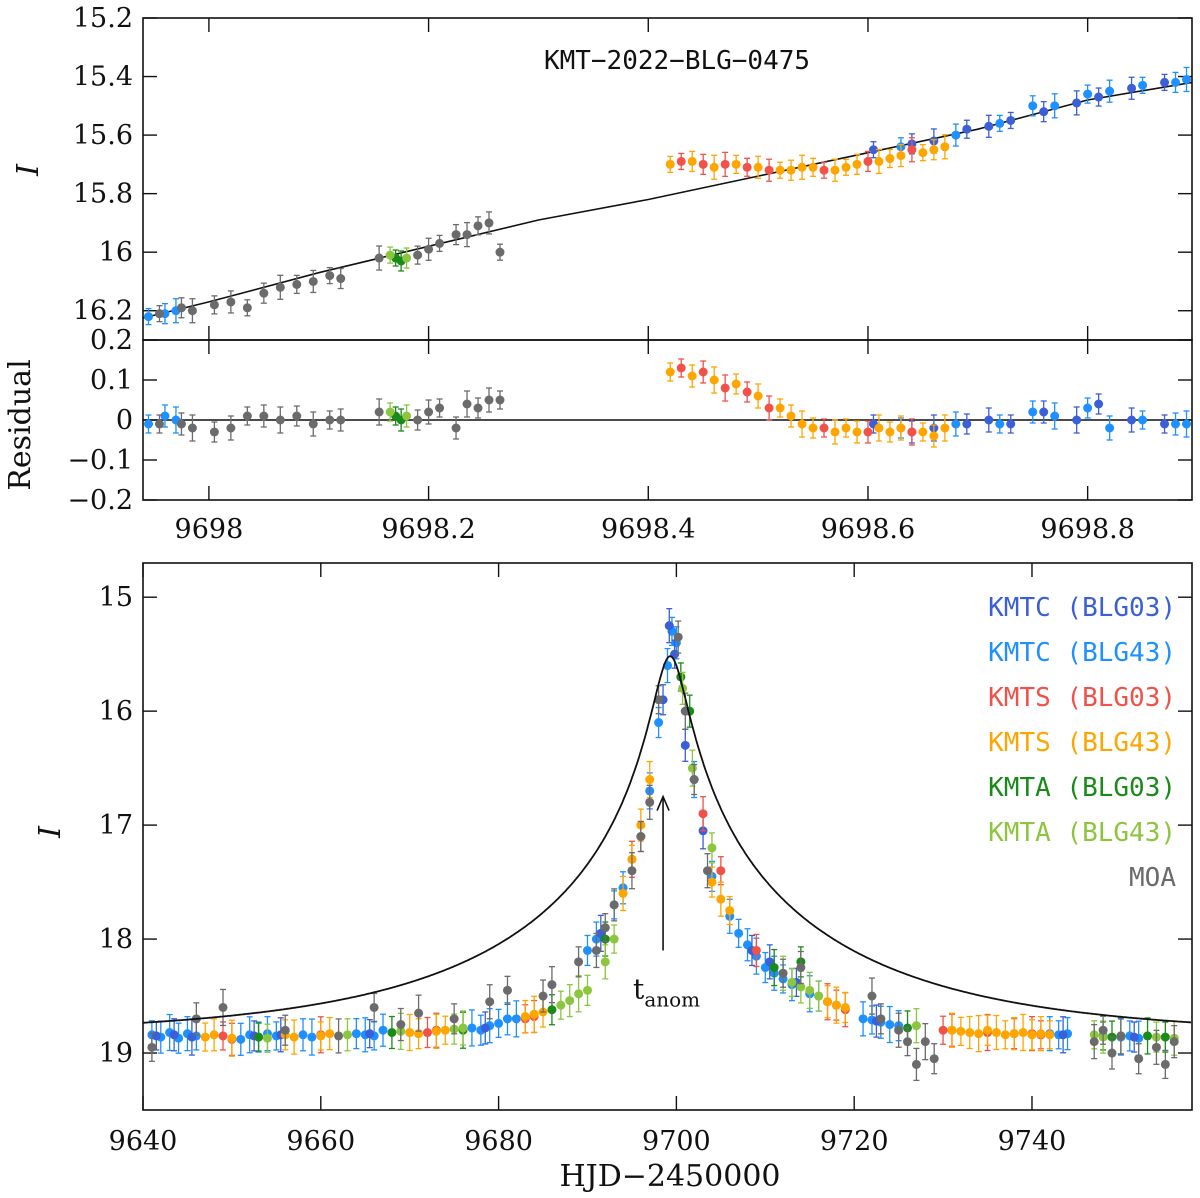 This screenshot has width=1200, height=1198. I want to click on residual-x-tick-label: 9698.2, so click(428, 529).